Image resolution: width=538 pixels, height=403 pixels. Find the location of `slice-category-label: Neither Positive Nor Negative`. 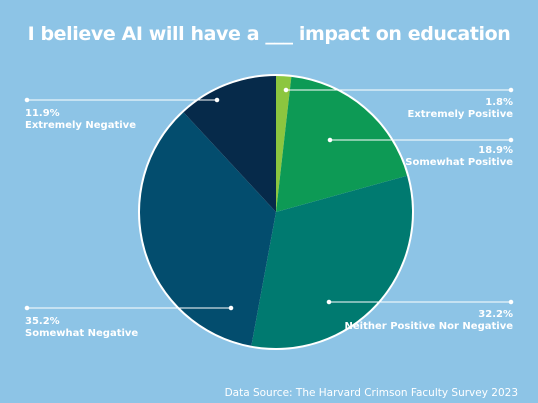

slice-category-label: Neither Positive Nor Negative is located at coordinates (429, 326).